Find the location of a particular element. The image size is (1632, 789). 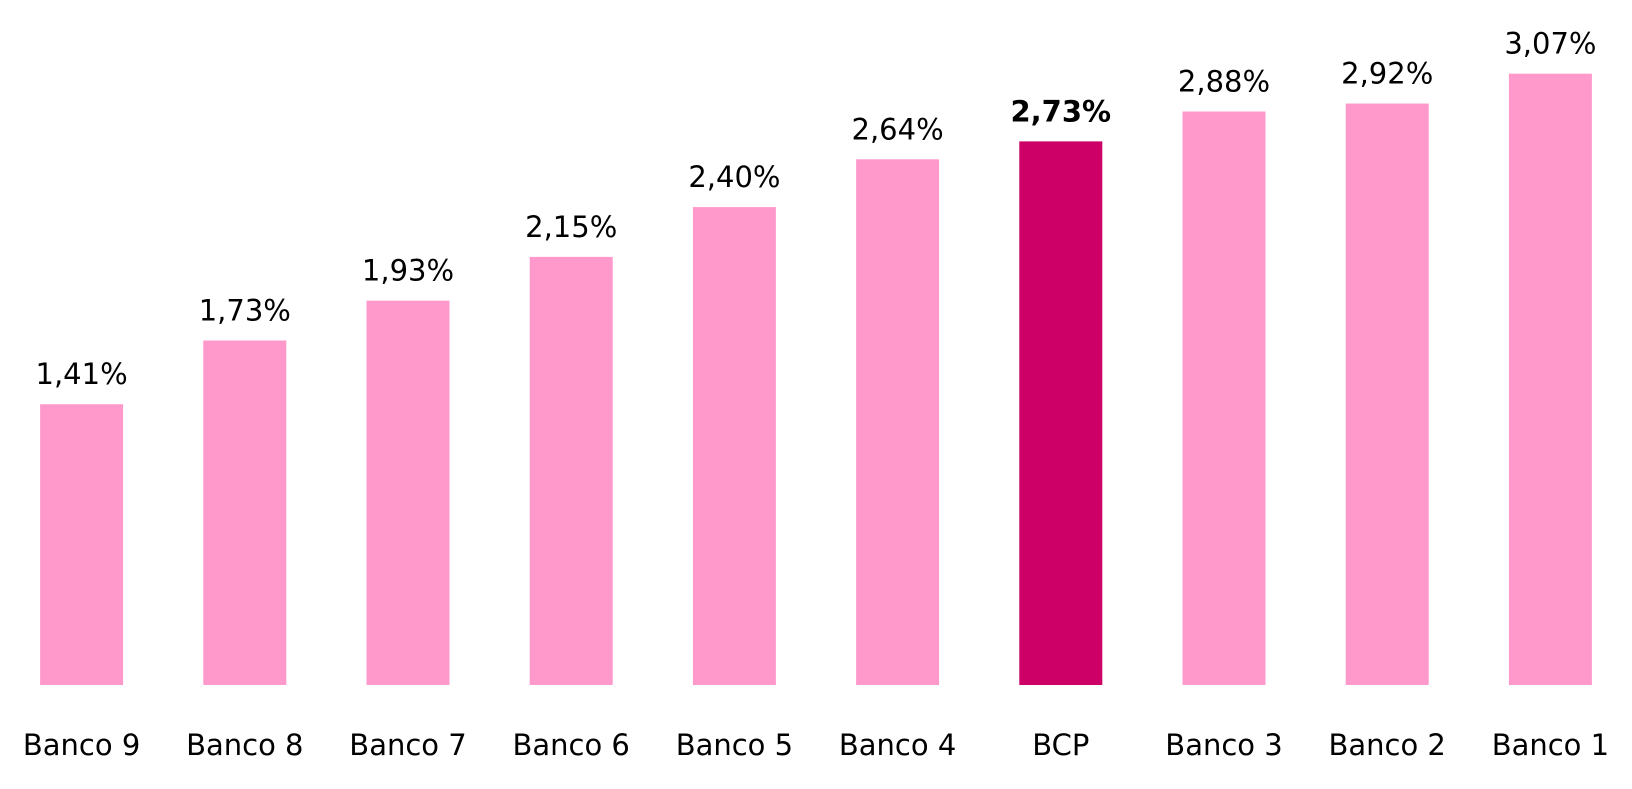

x-tick-label: Banco 9 is located at coordinates (81, 745).